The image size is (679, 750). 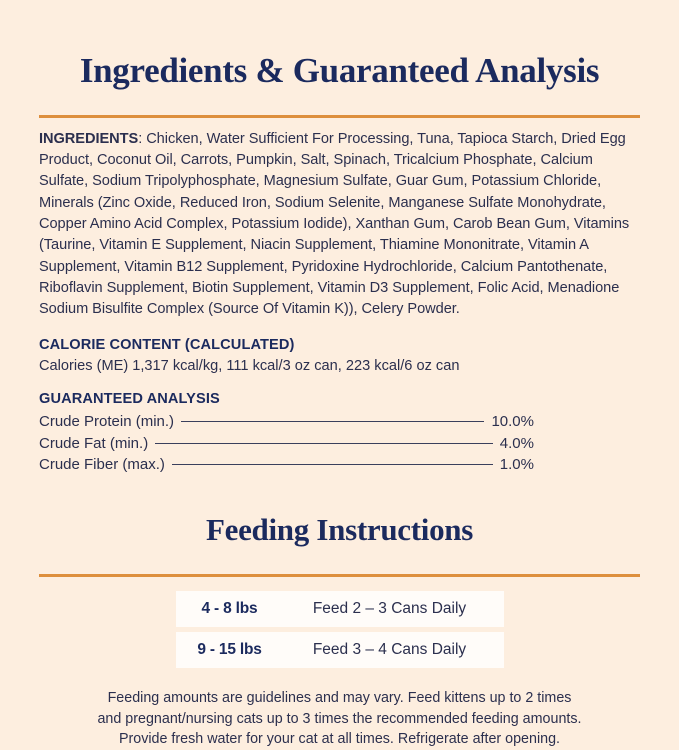 I want to click on nutrient-name: Crude Fat (min.), so click(x=94, y=443).